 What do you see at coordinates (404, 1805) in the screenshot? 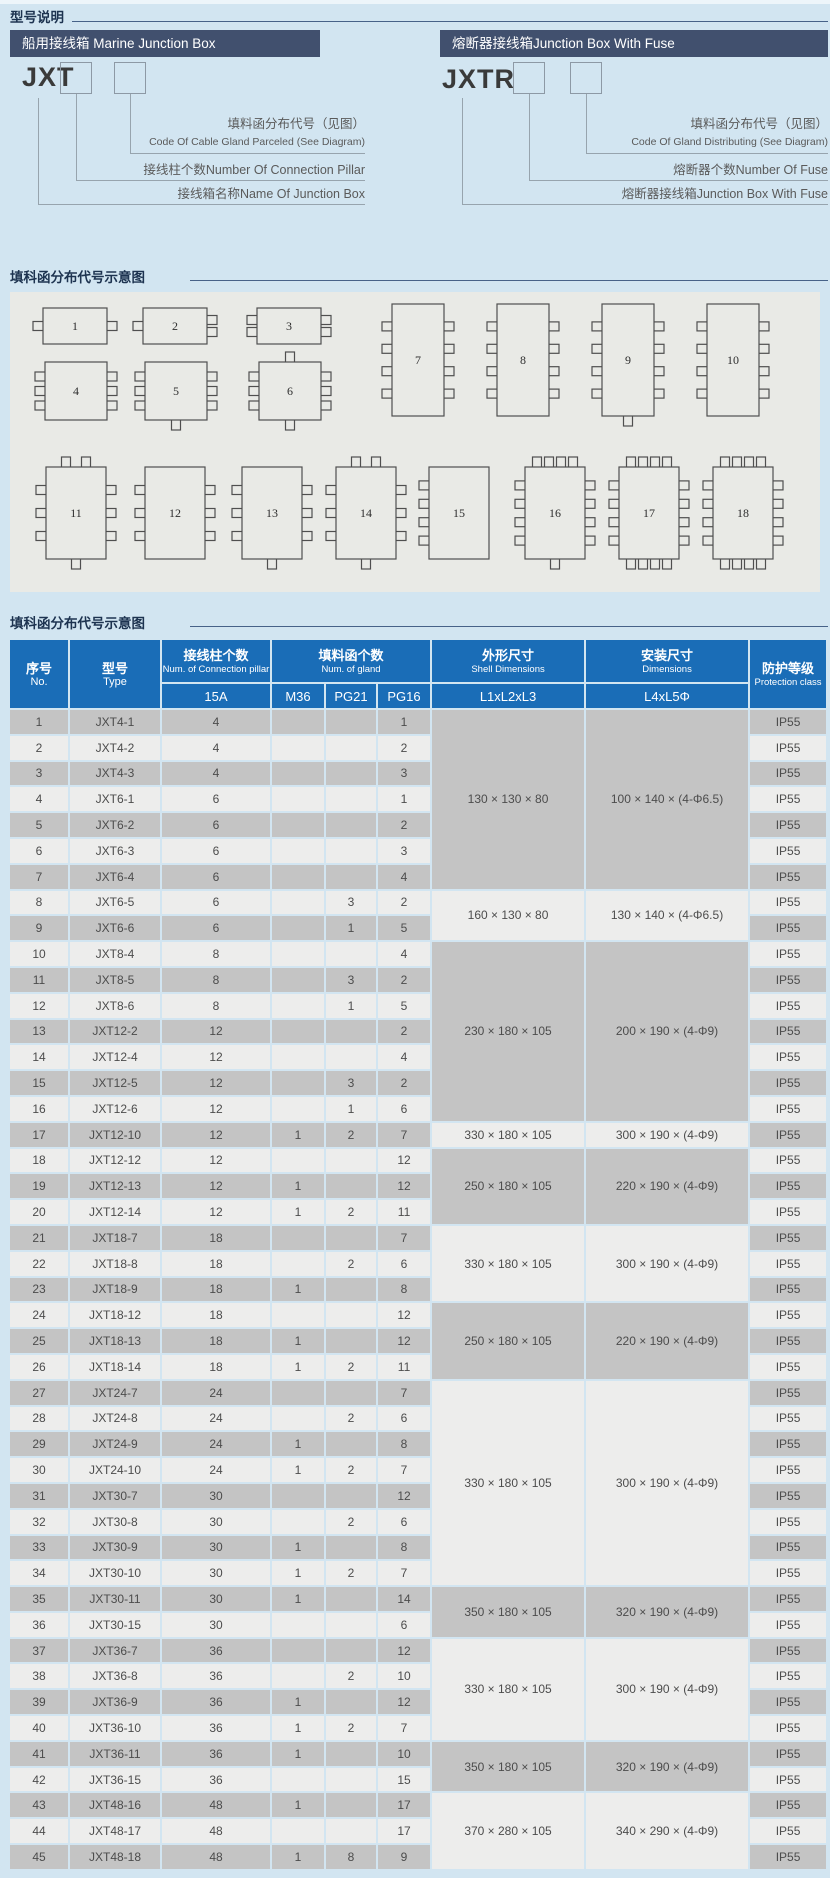
I see `cell-pg16: 17` at bounding box center [404, 1805].